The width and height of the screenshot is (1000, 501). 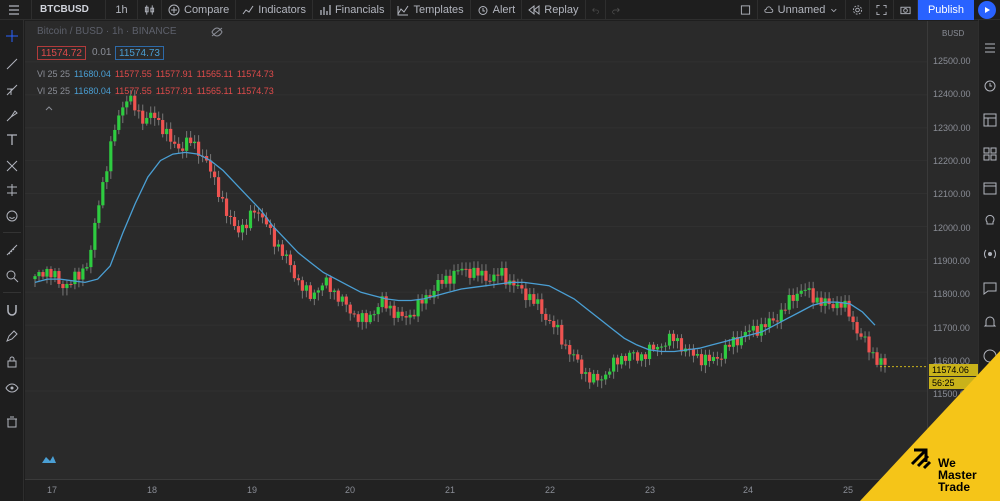 I want to click on alert-button: Alert, so click(x=497, y=10).